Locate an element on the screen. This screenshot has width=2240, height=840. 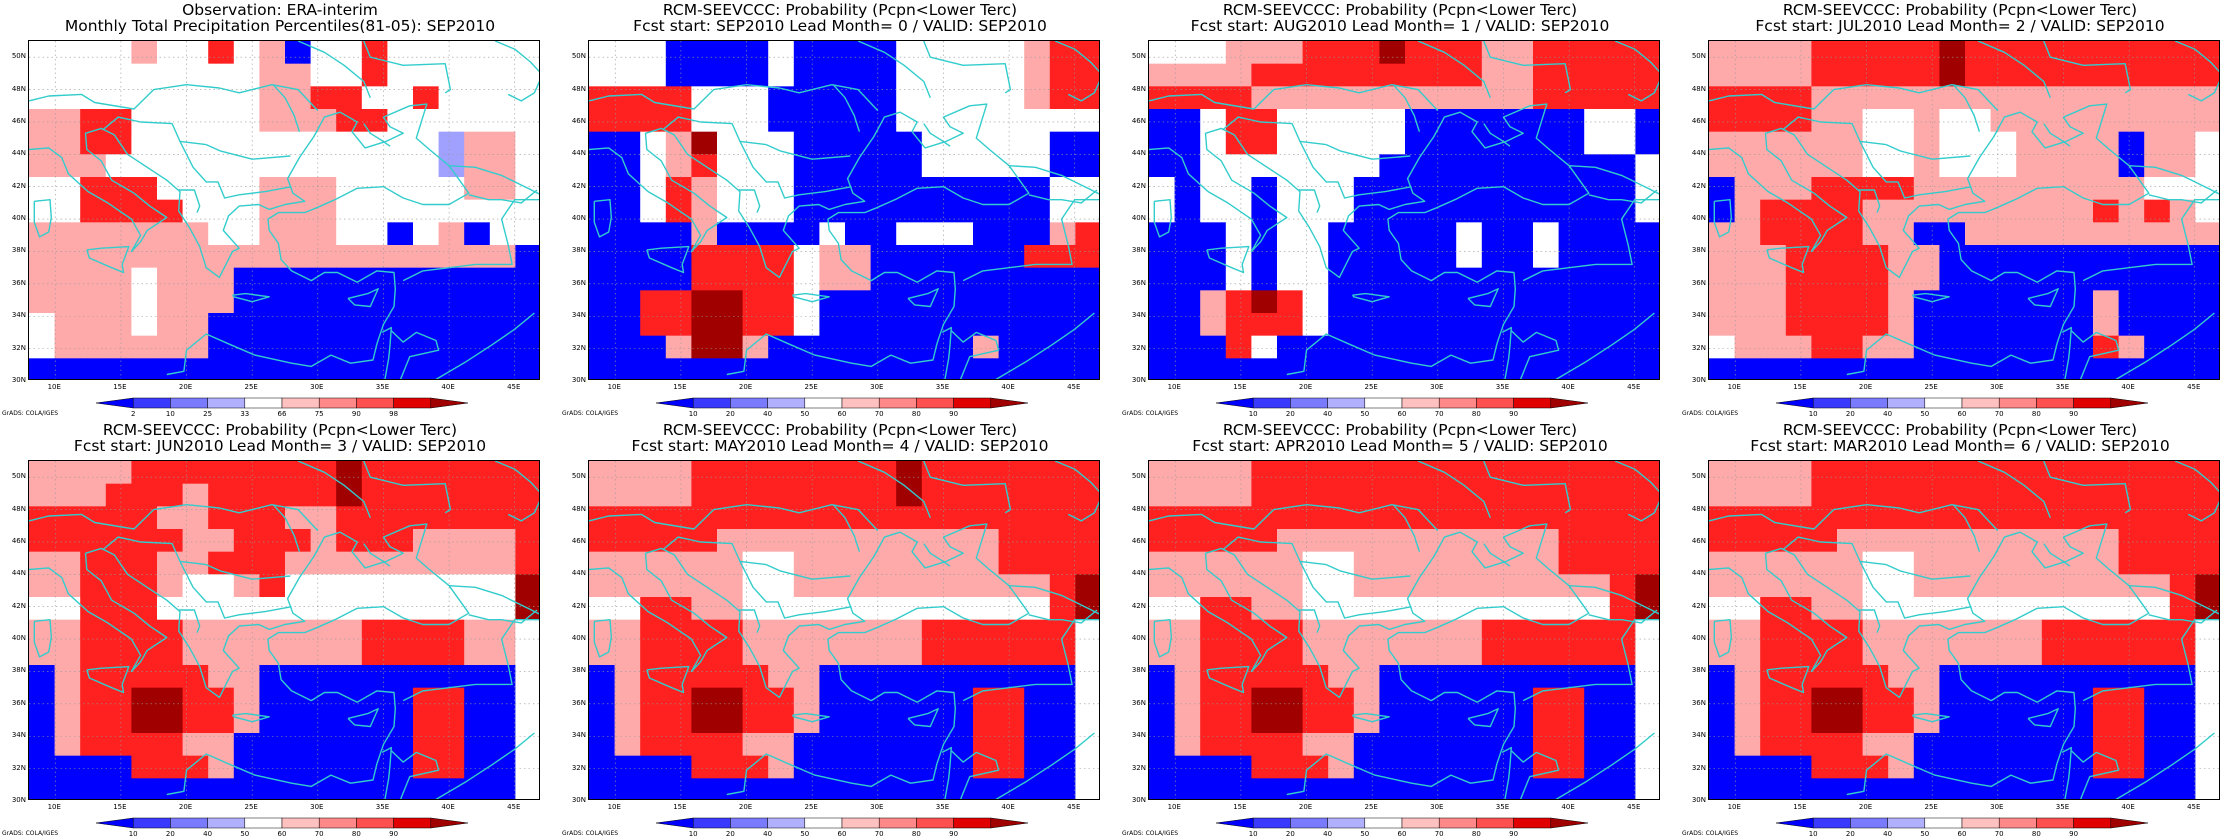
lat-tick-label: 40N is located at coordinates (1698, 638).